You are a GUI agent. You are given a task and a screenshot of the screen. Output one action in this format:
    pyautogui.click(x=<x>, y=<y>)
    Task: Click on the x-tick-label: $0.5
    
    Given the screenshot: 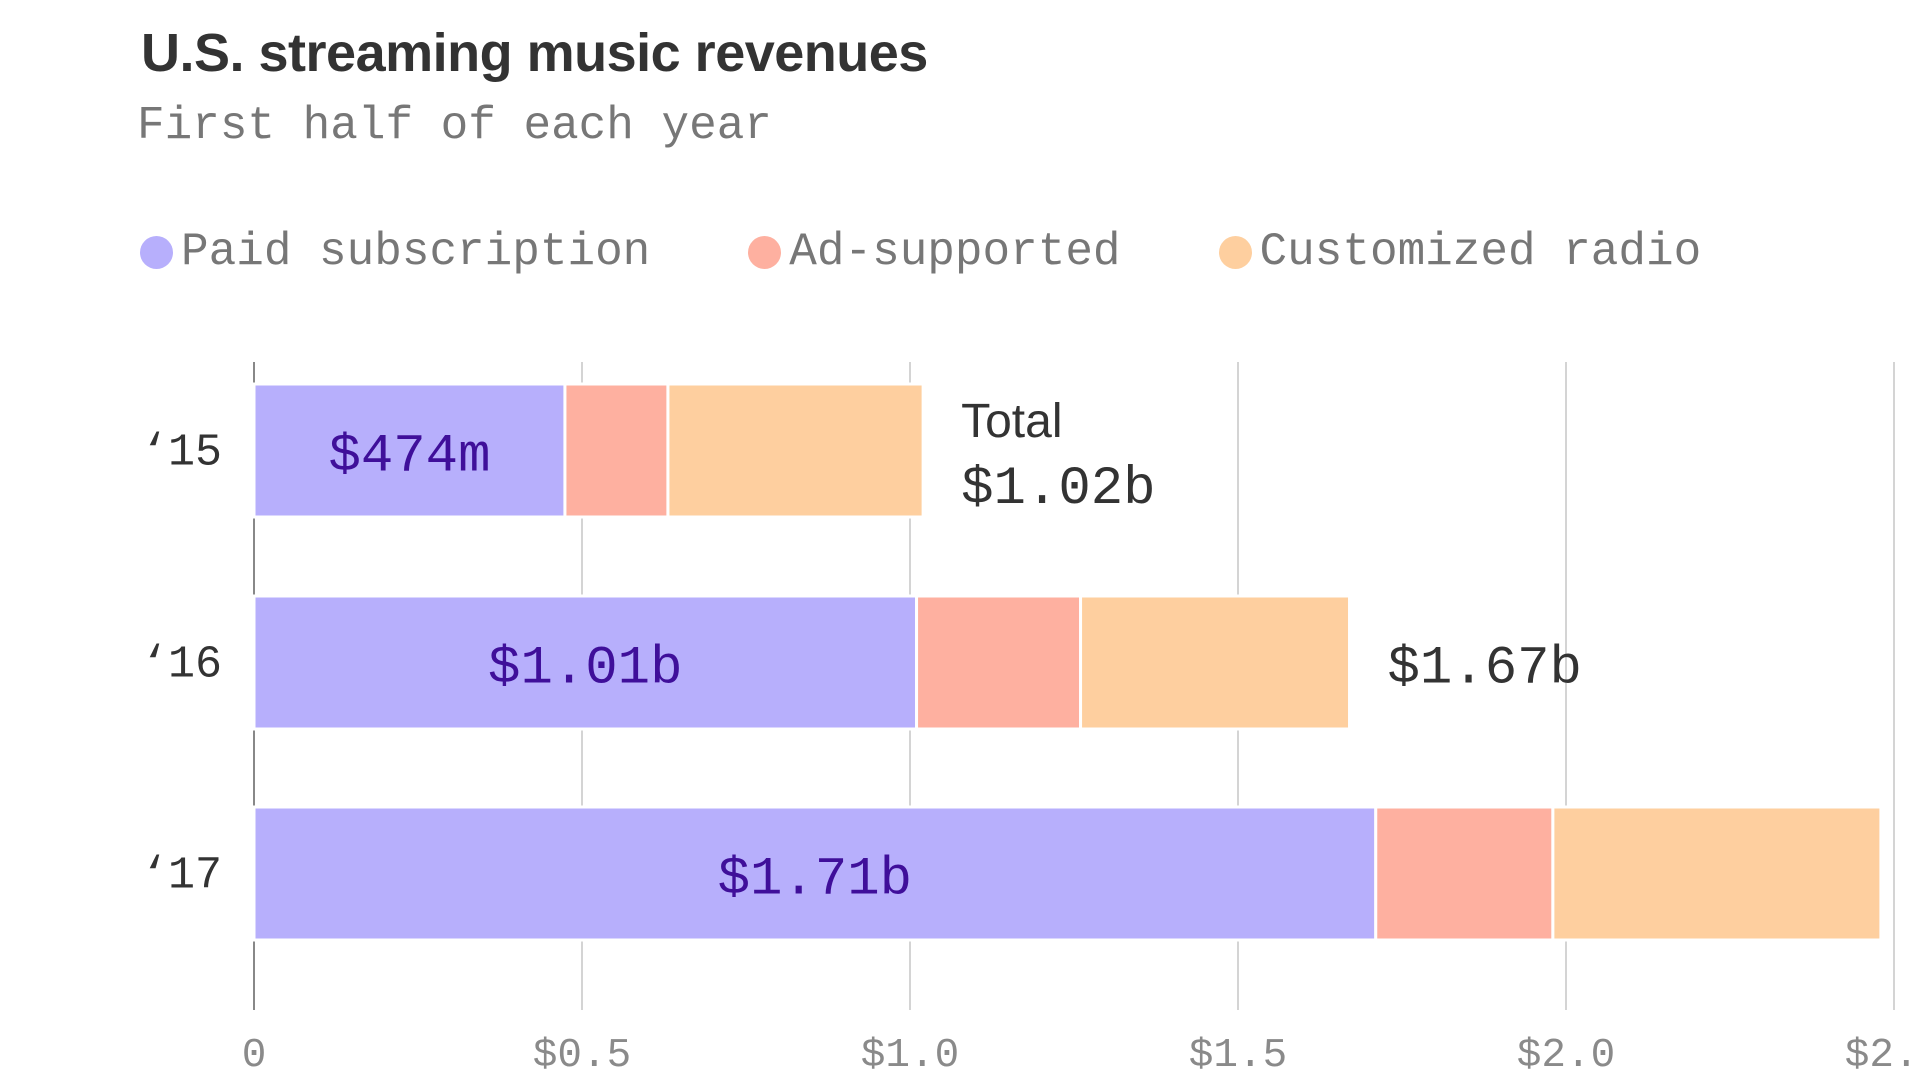 What is the action you would take?
    pyautogui.click(x=582, y=1056)
    